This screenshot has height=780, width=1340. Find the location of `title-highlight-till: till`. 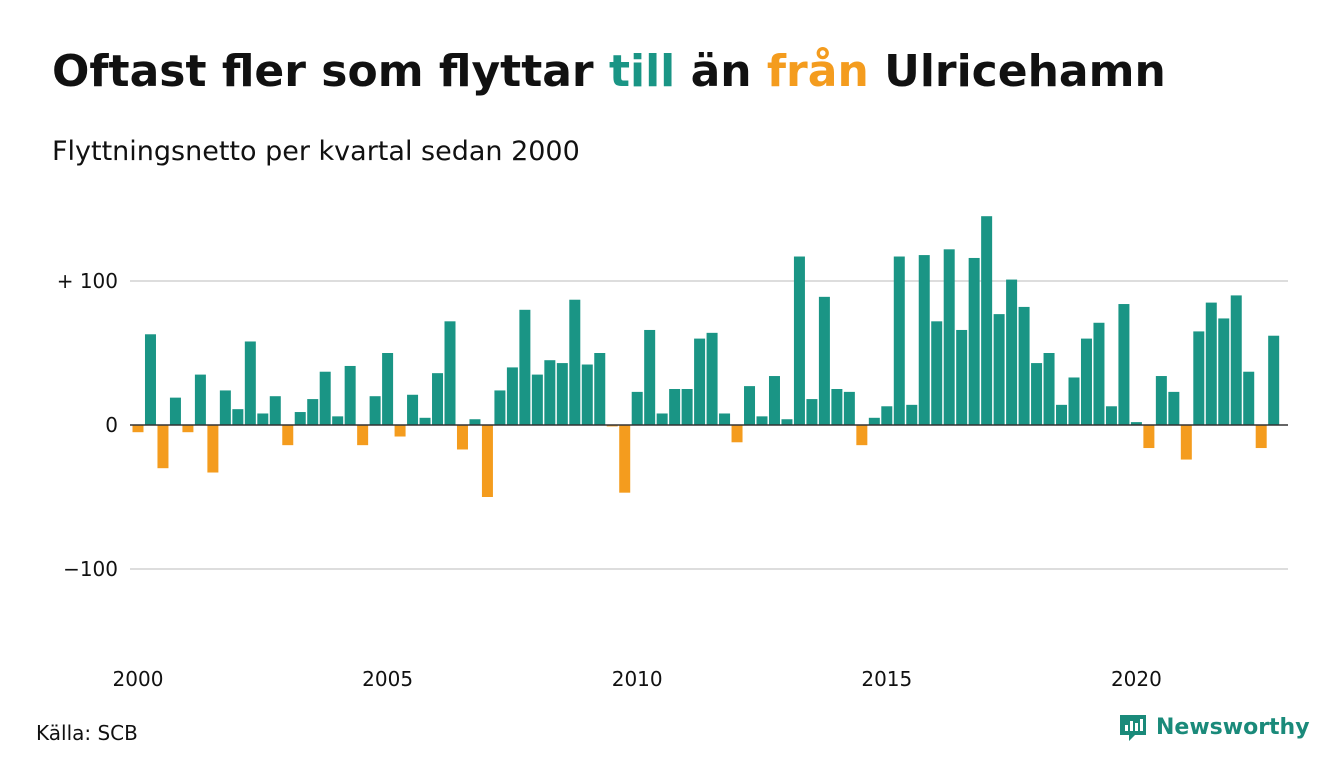

title-highlight-till: till is located at coordinates (642, 71).